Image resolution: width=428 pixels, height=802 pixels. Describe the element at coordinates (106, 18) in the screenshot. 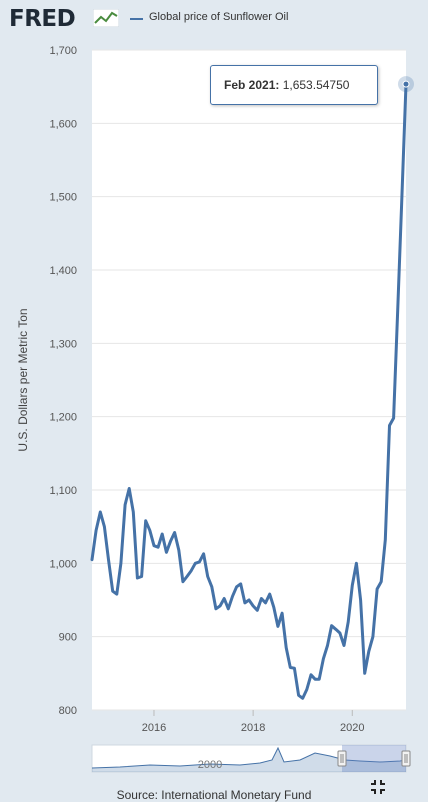

I see `fred-logo-graph-icon` at that location.